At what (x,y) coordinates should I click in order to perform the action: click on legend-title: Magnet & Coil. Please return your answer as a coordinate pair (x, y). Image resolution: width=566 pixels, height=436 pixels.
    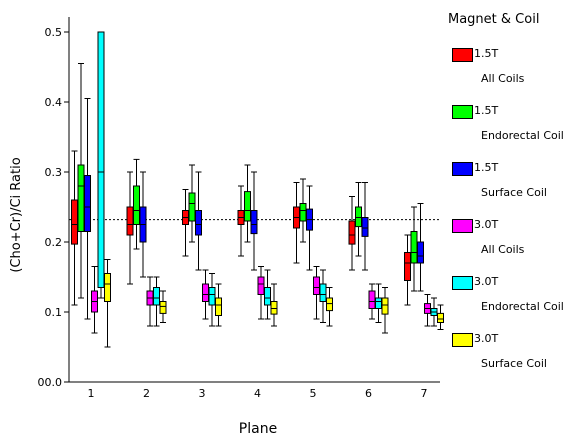
    Looking at the image, I should click on (494, 19).